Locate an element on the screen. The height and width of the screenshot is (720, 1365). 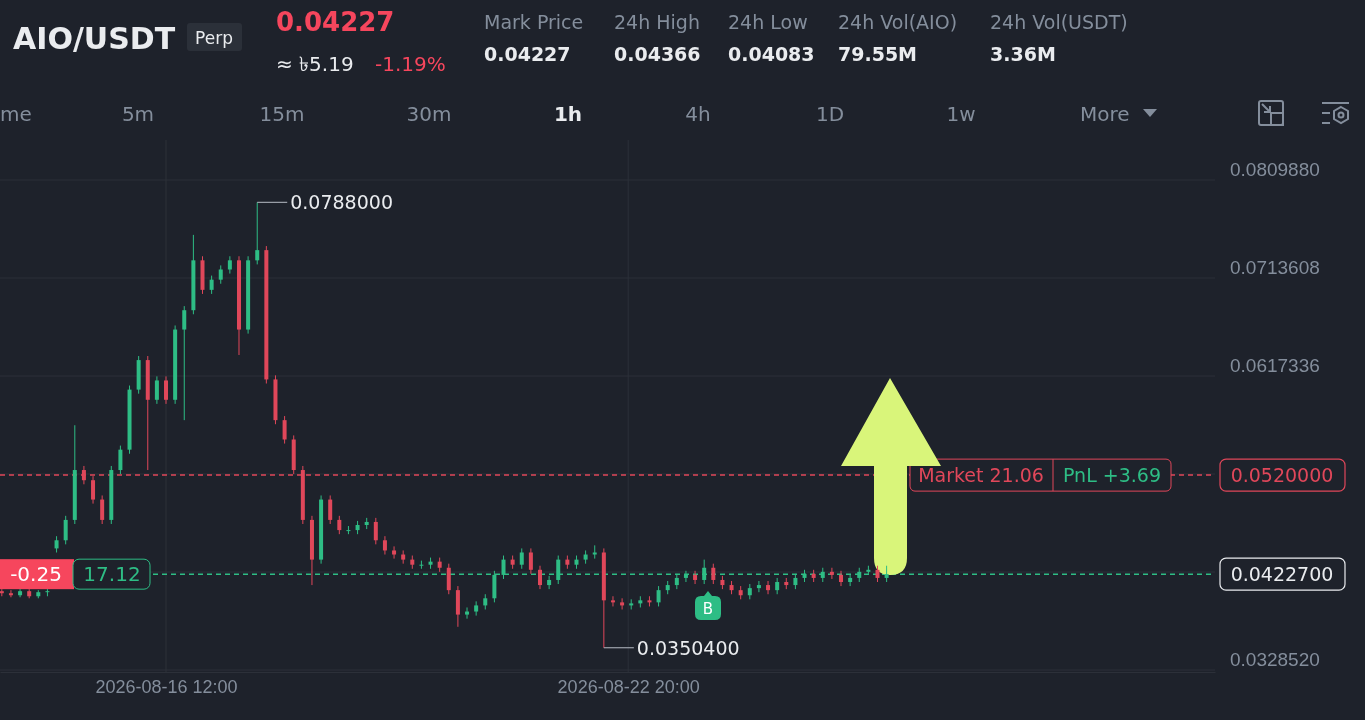
text: 1h is located at coordinates (568, 114).